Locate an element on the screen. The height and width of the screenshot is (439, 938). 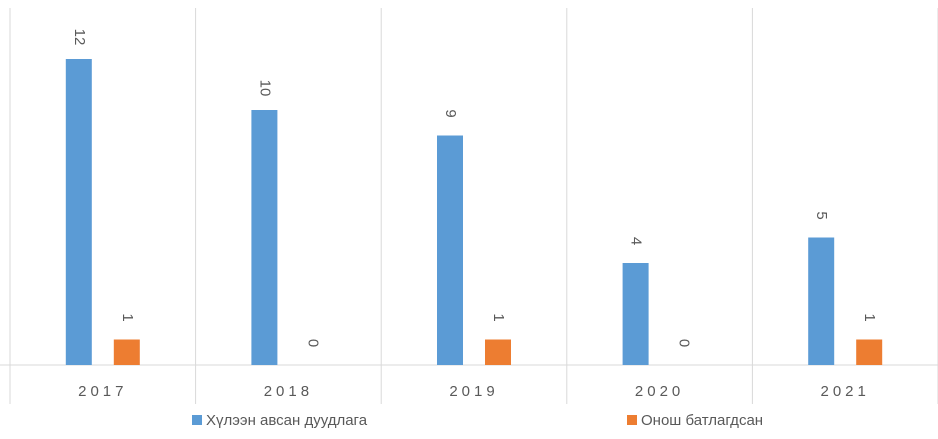
x-tick-label: 2017 is located at coordinates (102, 391).